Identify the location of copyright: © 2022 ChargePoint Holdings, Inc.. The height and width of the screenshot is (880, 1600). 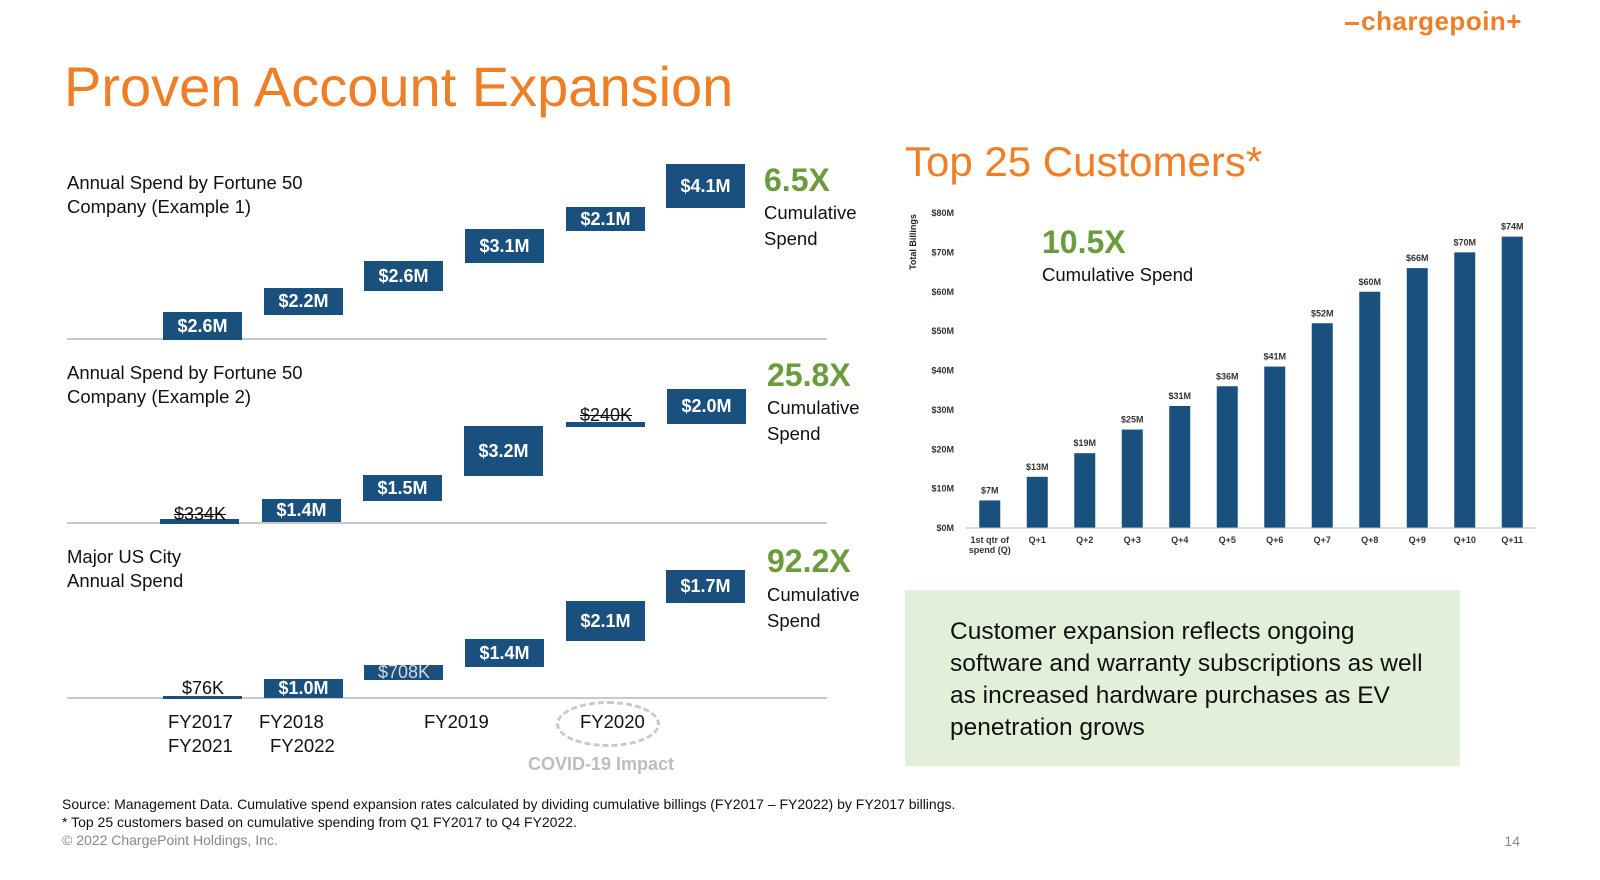
(170, 840).